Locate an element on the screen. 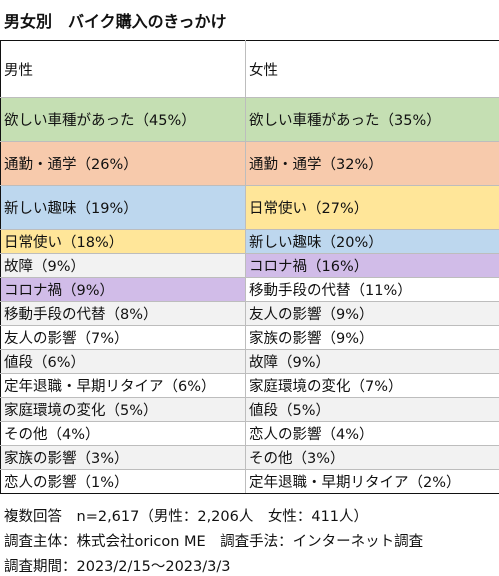 This screenshot has height=576, width=499. header-female: 女性 is located at coordinates (372, 69).